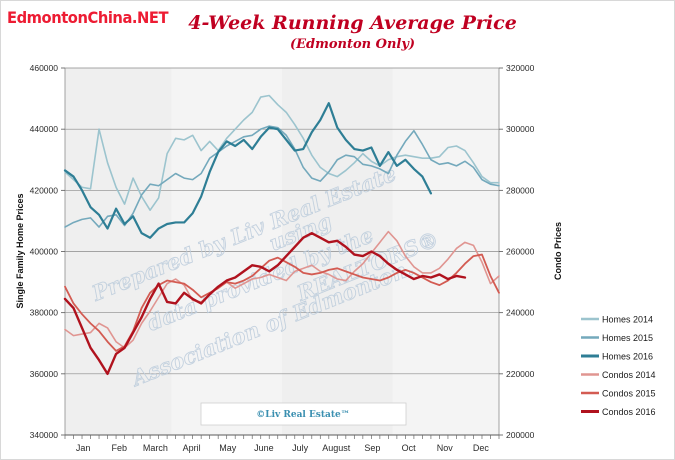 This screenshot has width=675, height=460. Describe the element at coordinates (336, 448) in the screenshot. I see `x-axis-month-label: August` at that location.